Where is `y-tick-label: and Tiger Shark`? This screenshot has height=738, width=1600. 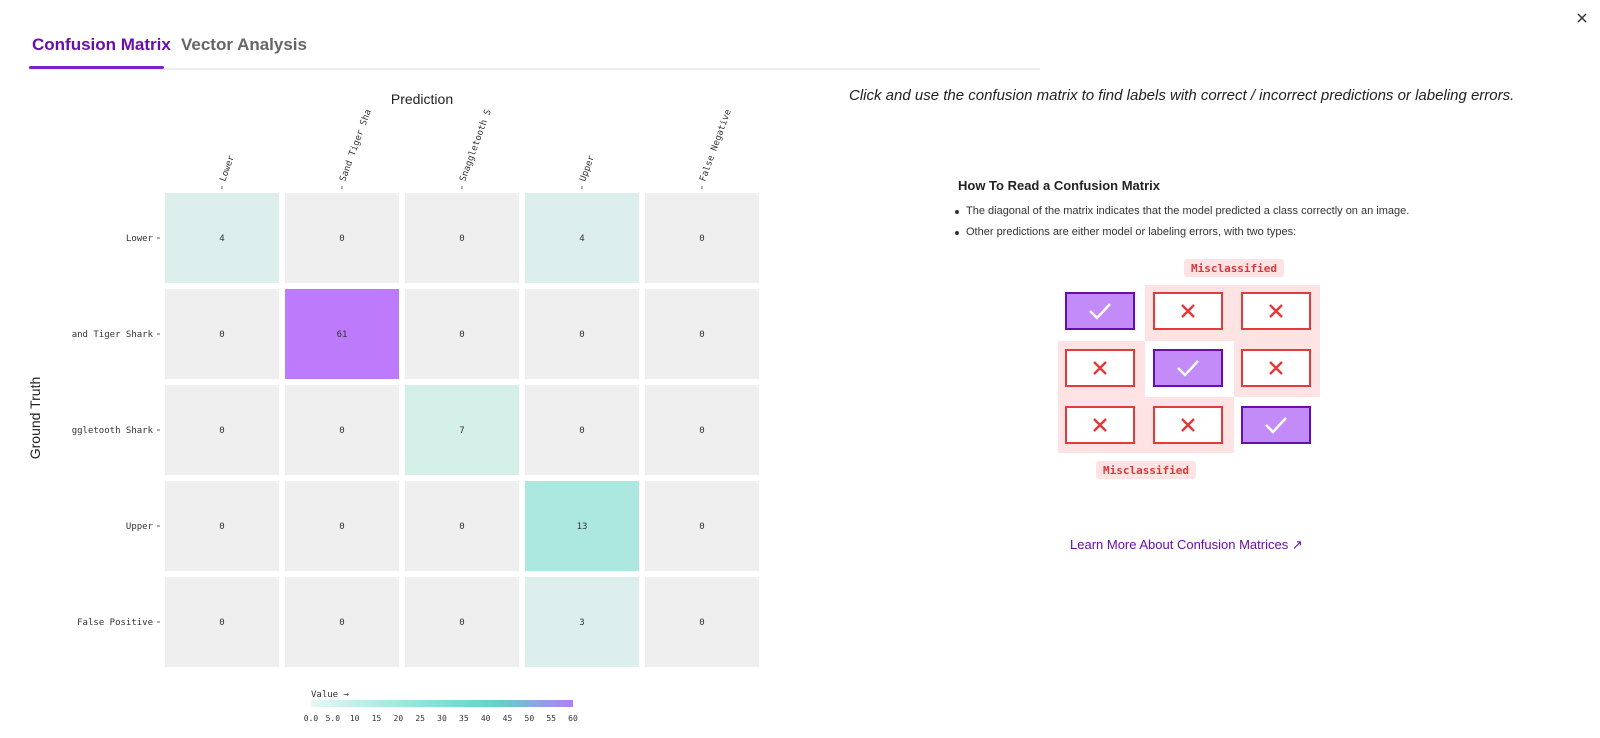 y-tick-label: and Tiger Shark is located at coordinates (113, 335).